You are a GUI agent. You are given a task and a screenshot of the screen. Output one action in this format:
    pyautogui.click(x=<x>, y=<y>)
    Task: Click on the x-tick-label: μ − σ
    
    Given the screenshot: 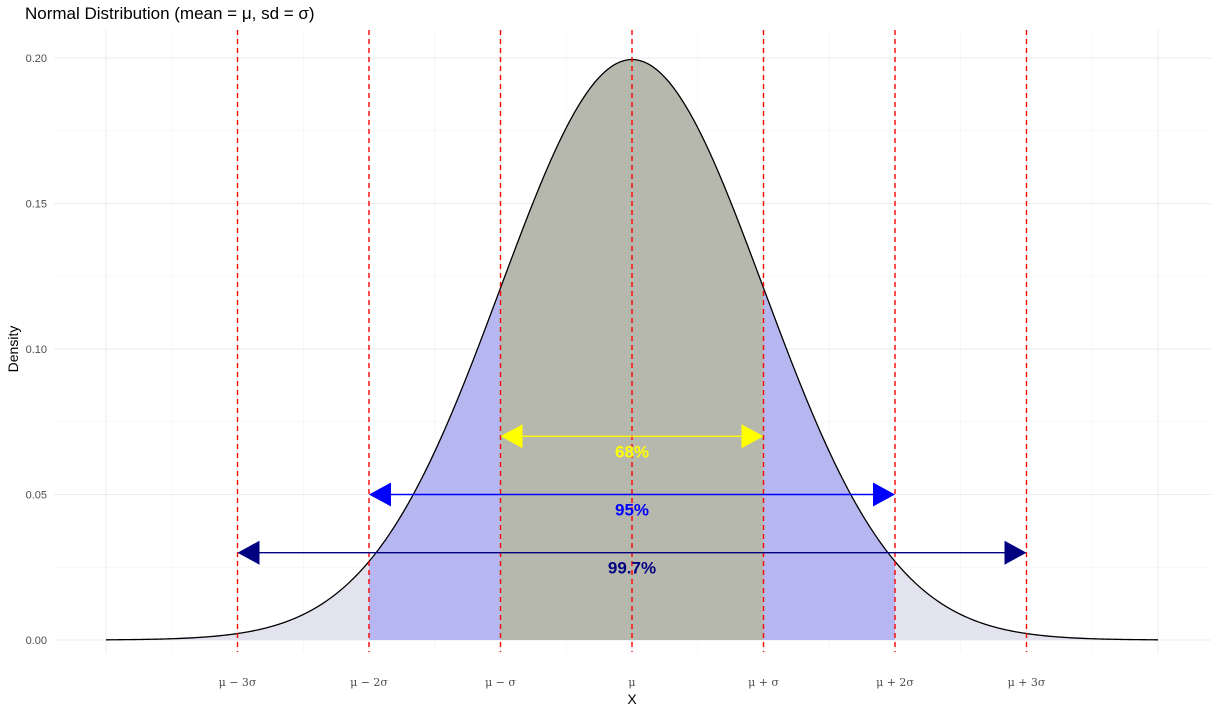 What is the action you would take?
    pyautogui.click(x=500, y=682)
    